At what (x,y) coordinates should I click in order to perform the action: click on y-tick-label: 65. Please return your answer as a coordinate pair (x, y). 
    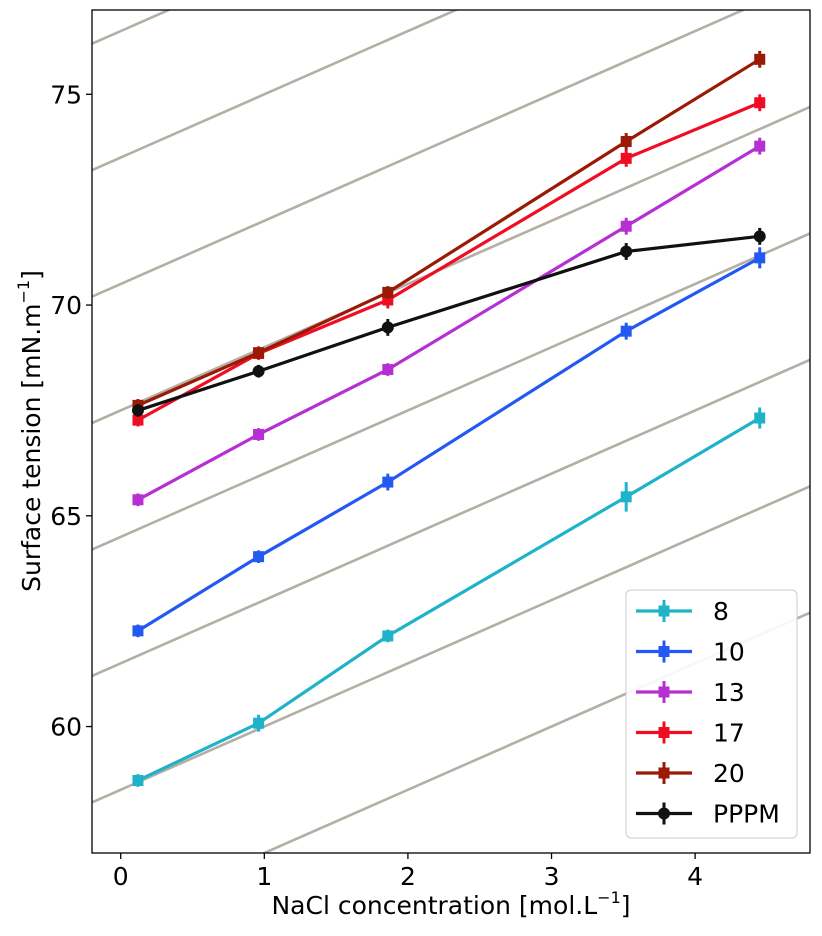
    Looking at the image, I should click on (66, 516).